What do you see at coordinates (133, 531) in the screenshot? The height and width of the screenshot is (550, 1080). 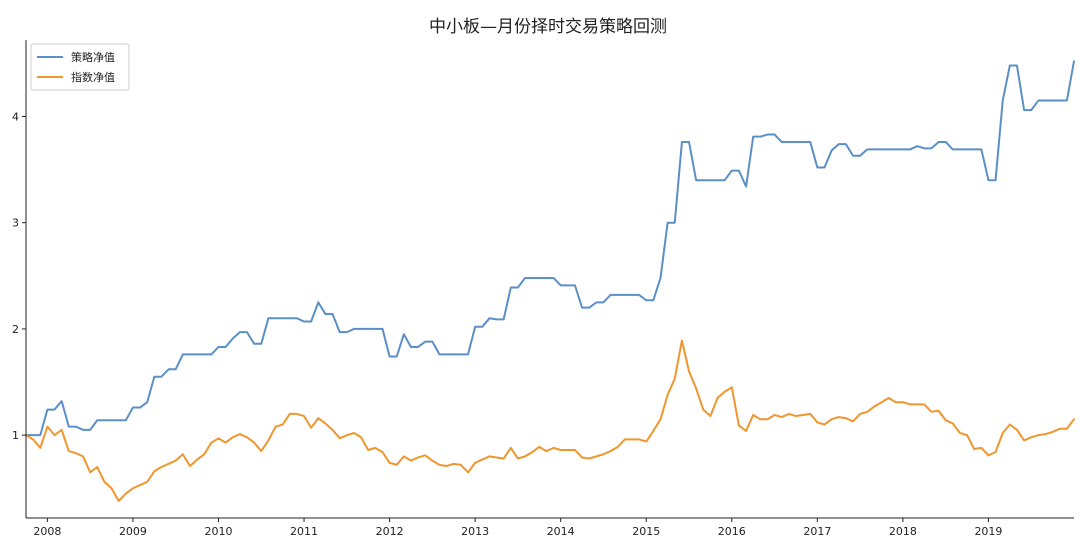 I see `x-tick-label: 2009` at bounding box center [133, 531].